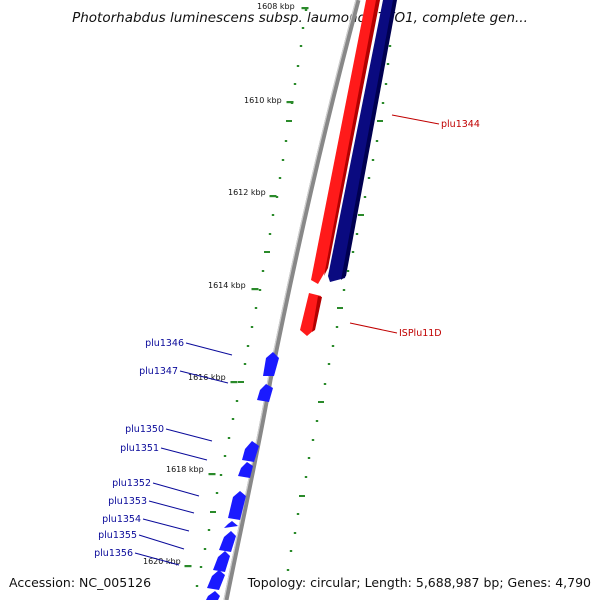 The width and height of the screenshot is (600, 600). I want to click on tick-label: 1618 kbp, so click(185, 469).